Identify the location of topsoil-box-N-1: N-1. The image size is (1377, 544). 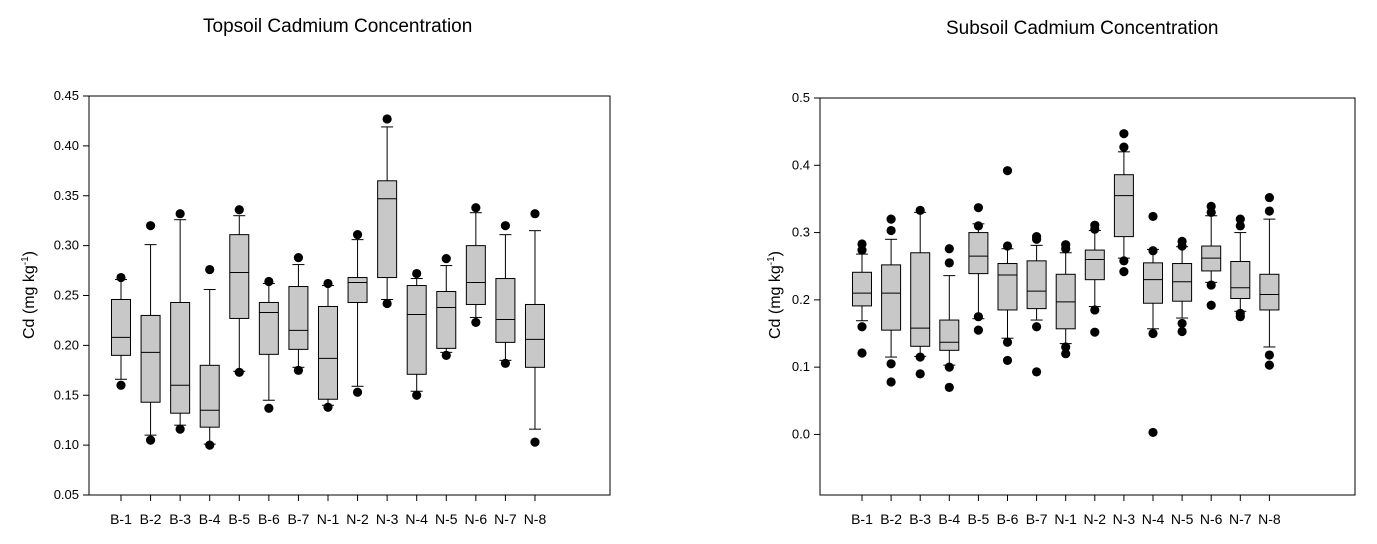
(328, 402).